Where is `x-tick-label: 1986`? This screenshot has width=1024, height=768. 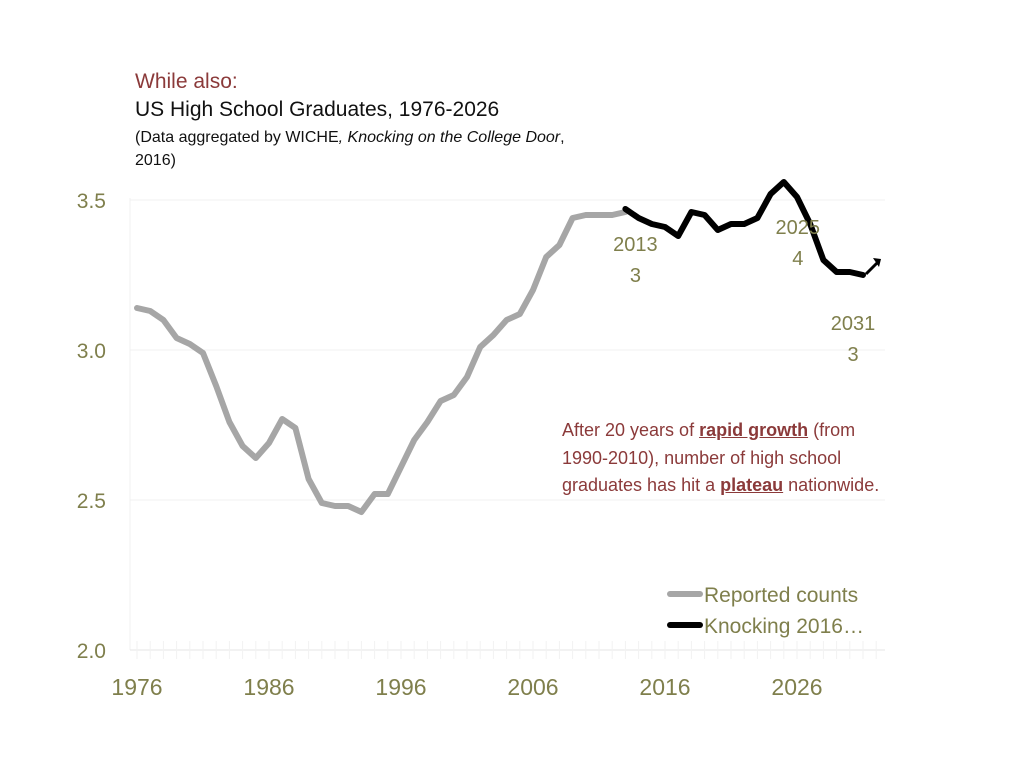
x-tick-label: 1986 is located at coordinates (268, 687).